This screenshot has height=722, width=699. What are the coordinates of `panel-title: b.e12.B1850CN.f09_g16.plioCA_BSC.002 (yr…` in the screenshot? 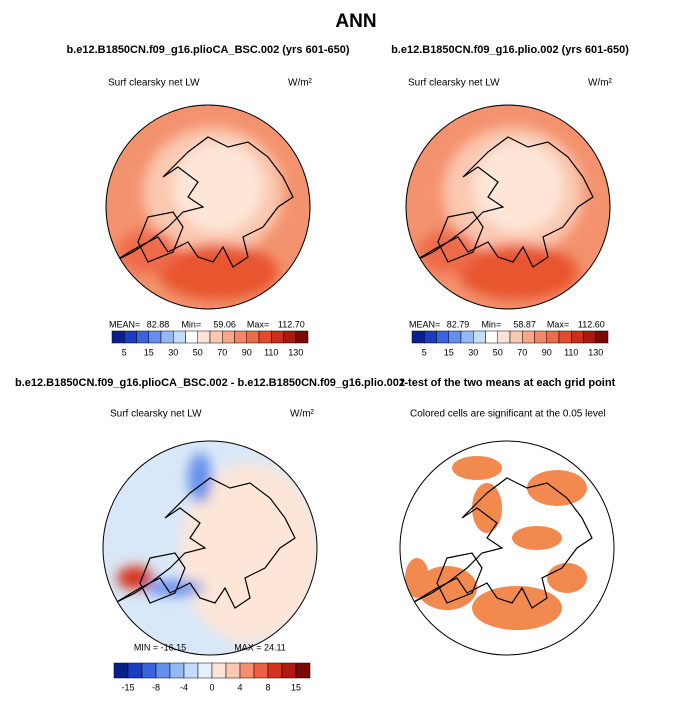 It's located at (207, 50).